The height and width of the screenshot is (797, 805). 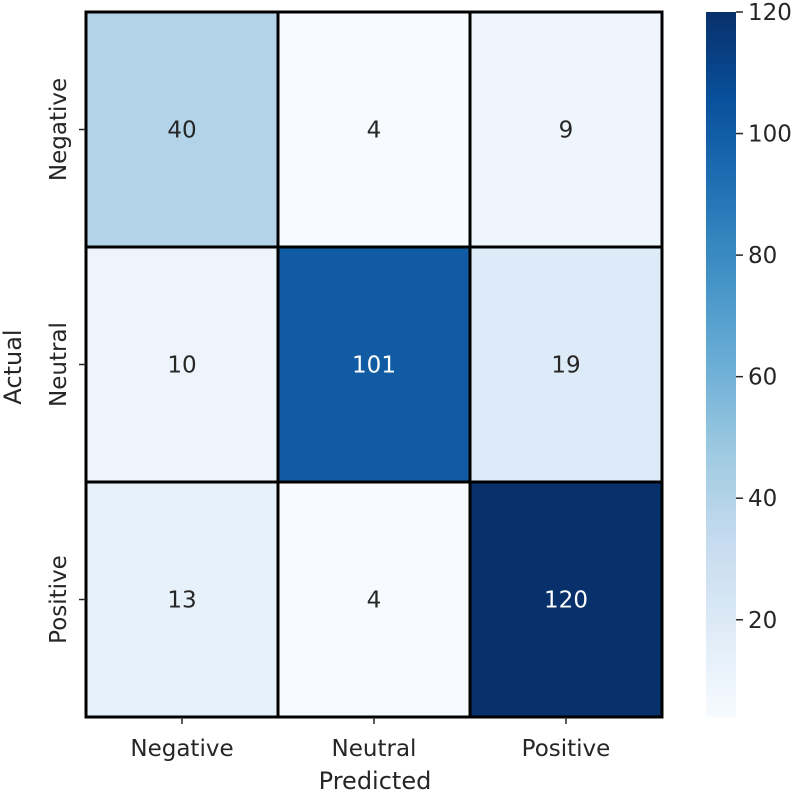 I want to click on x-axis-label: Predicted, so click(x=375, y=781).